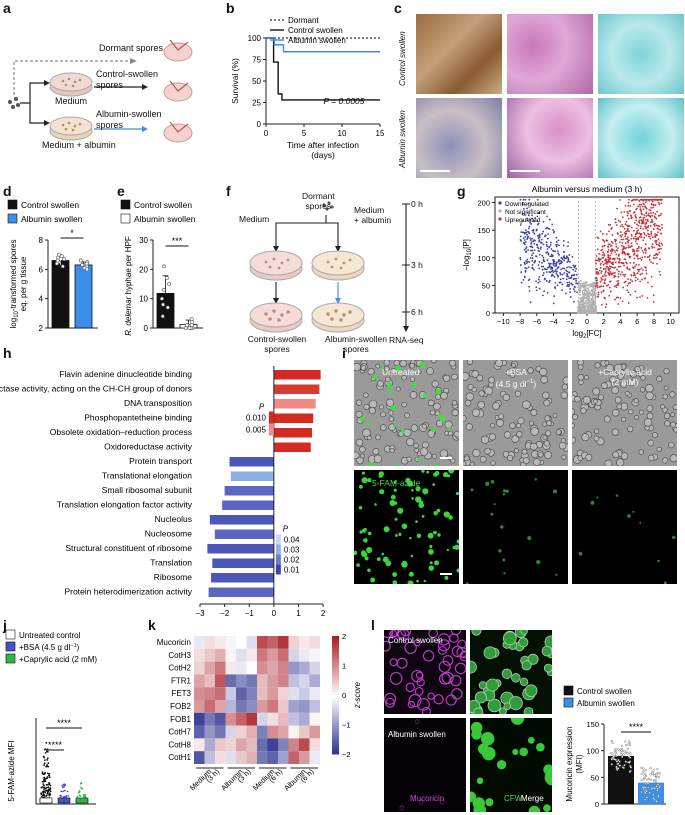  What do you see at coordinates (329, 267) in the screenshot?
I see `panel-f-schematic` at bounding box center [329, 267].